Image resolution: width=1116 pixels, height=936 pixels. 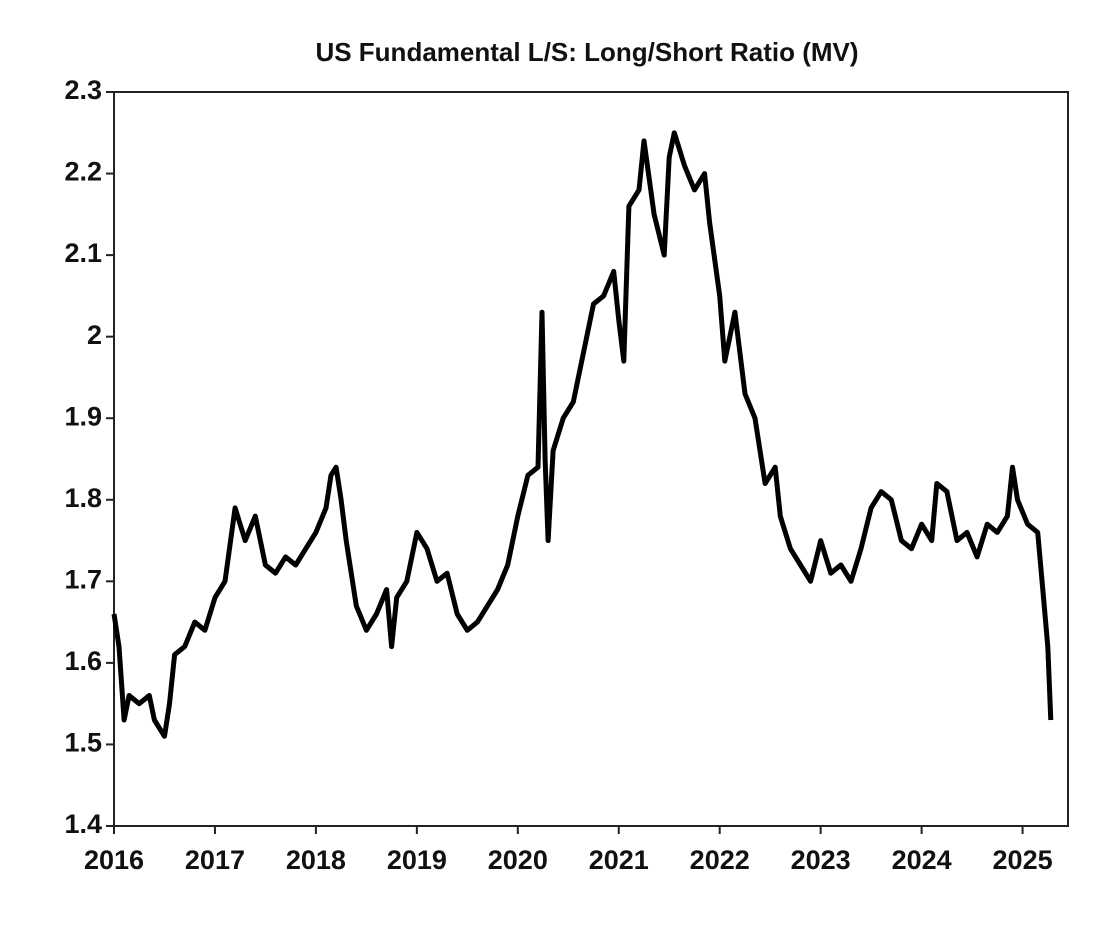 I want to click on x-tick-label: 2019, so click(x=417, y=860).